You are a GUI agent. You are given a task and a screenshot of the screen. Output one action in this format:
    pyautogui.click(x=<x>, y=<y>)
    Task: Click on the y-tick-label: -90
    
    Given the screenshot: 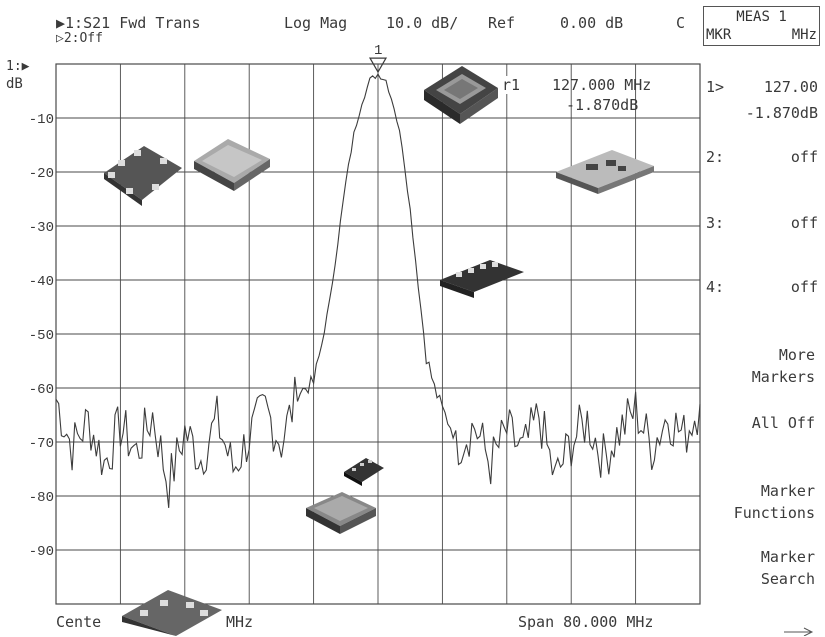 What is the action you would take?
    pyautogui.click(x=41, y=552)
    